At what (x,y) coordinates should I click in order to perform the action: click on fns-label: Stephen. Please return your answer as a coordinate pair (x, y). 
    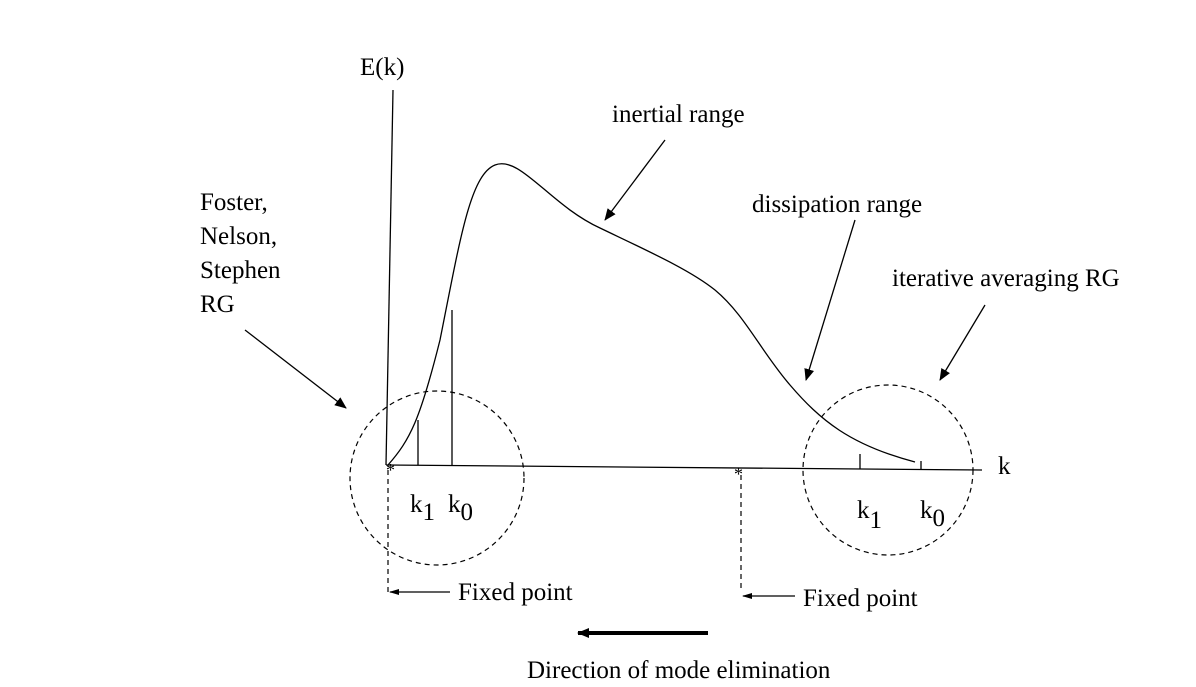
    Looking at the image, I should click on (240, 270).